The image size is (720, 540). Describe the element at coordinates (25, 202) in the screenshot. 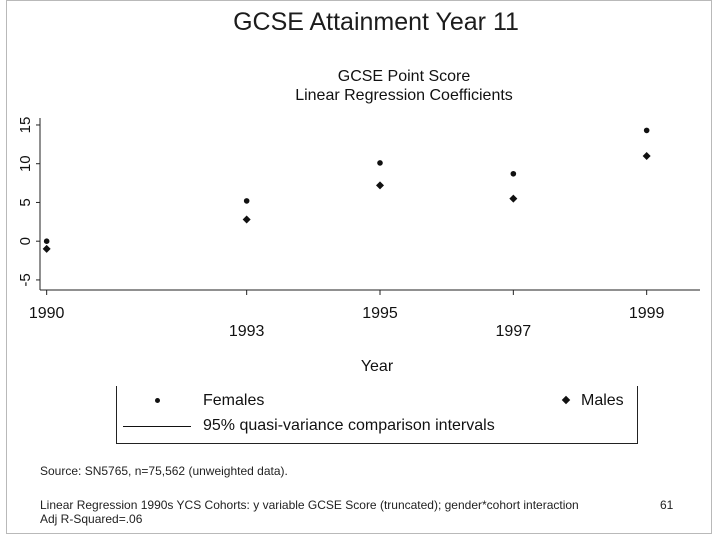

I see `y-tick-label: 5` at that location.